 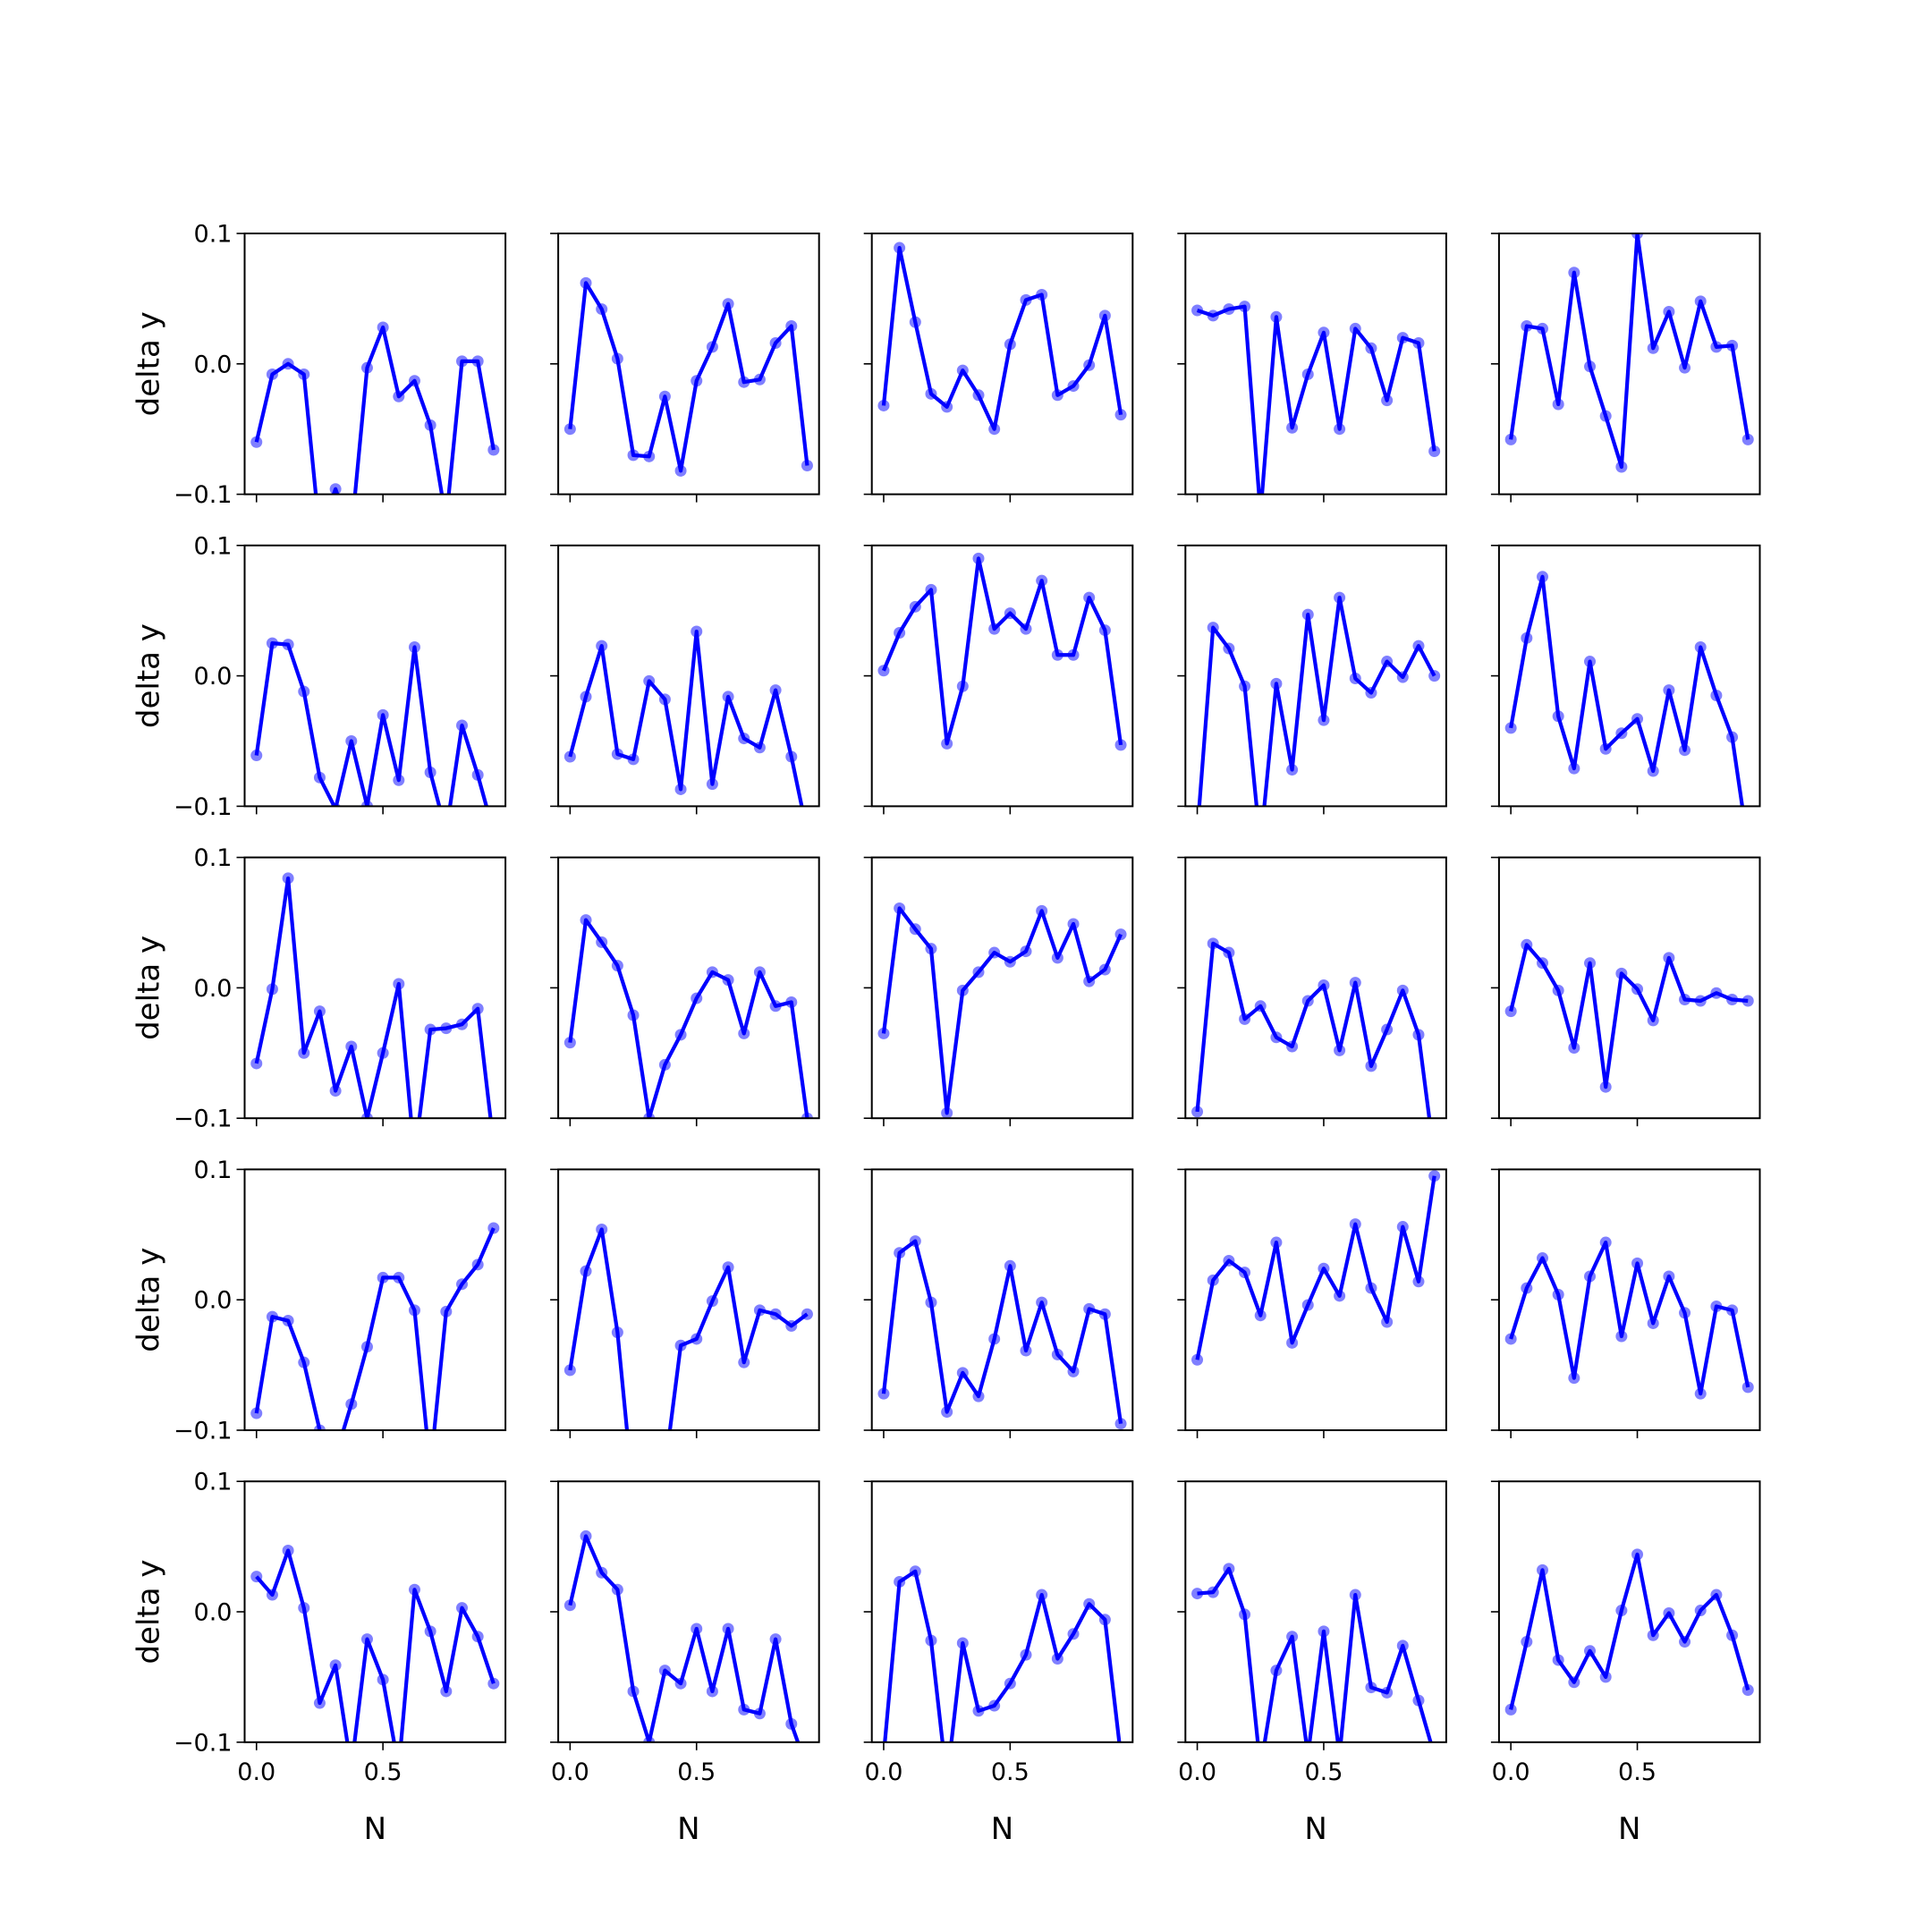 What do you see at coordinates (1629, 1829) in the screenshot?
I see `x-axis-label: N` at bounding box center [1629, 1829].